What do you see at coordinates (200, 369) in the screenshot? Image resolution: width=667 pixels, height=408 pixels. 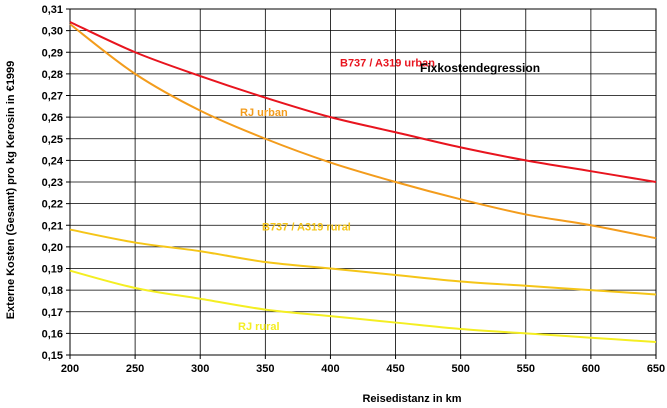 I see `x-tick-label: 300` at bounding box center [200, 369].